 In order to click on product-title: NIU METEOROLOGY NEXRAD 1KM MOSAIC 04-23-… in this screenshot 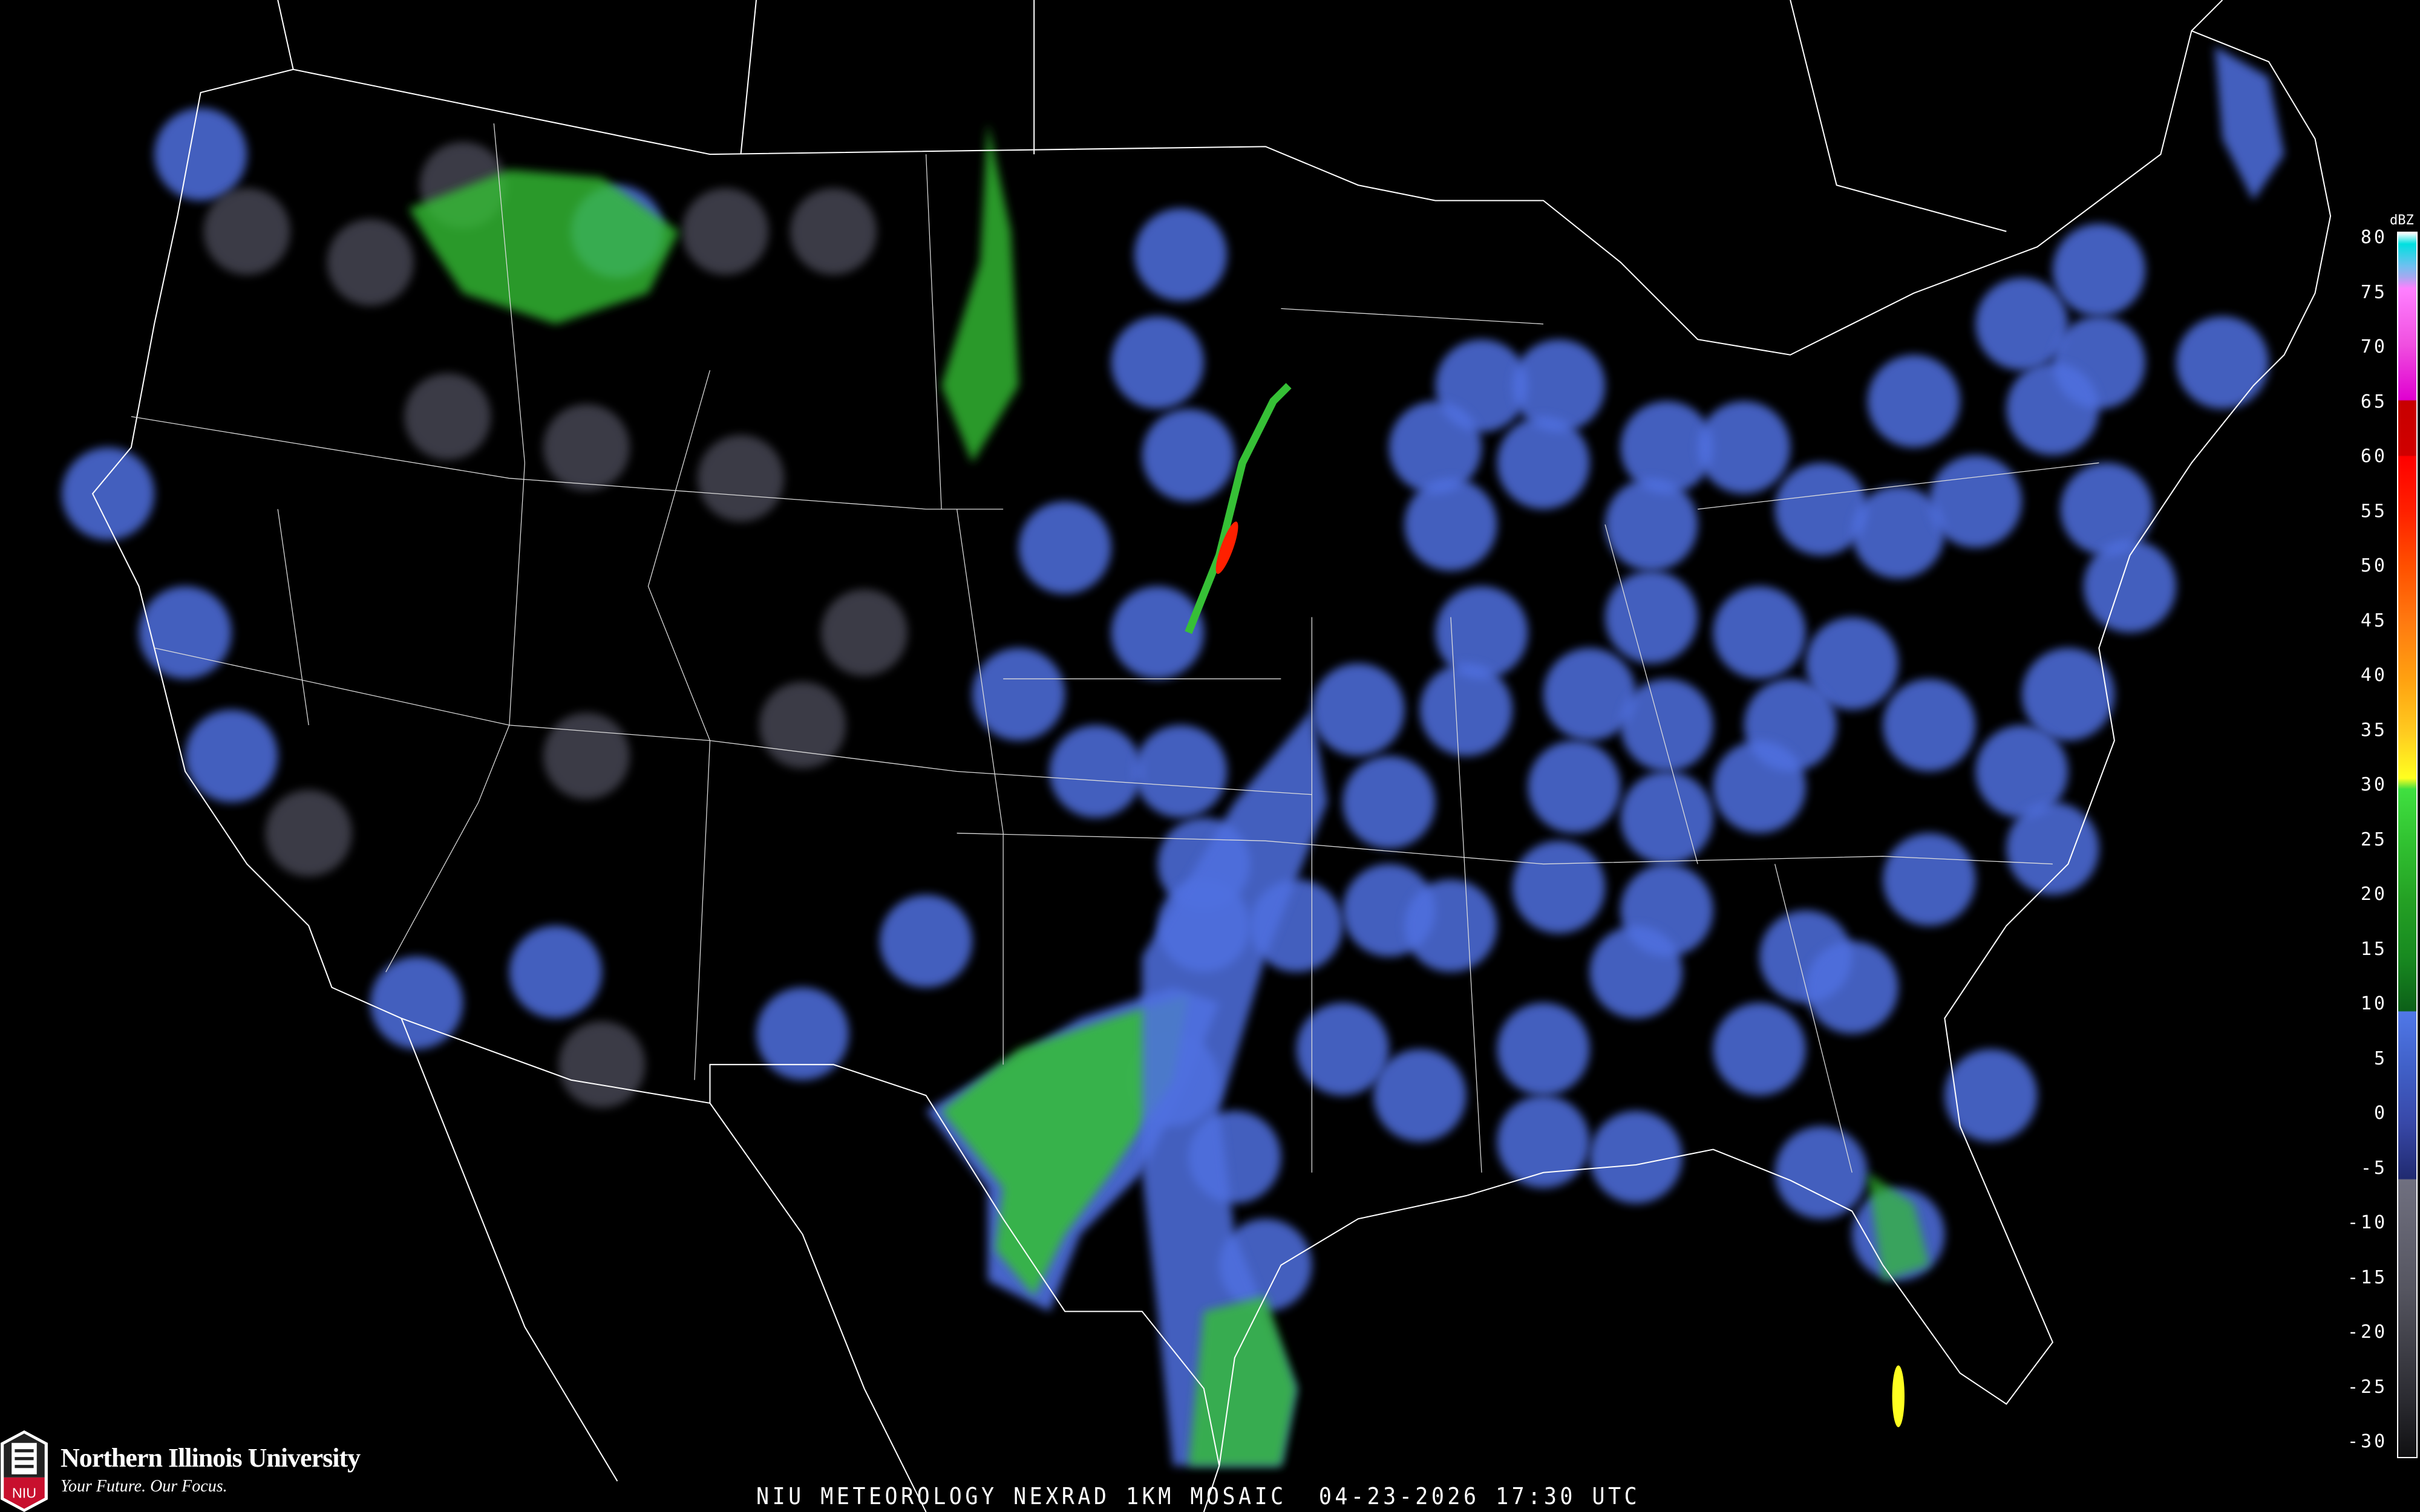, I will do `click(1198, 1496)`.